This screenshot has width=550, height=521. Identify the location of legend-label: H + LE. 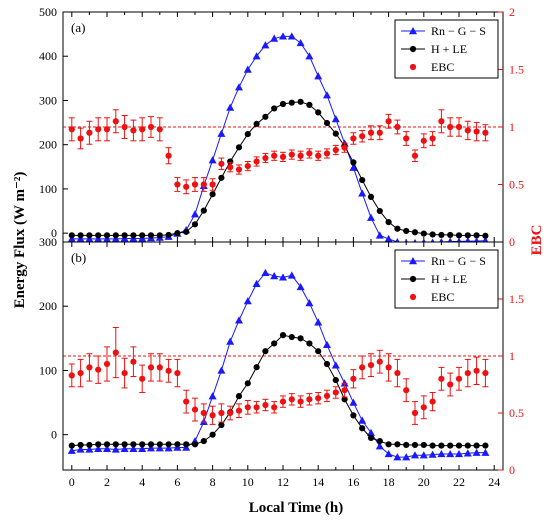
(449, 49).